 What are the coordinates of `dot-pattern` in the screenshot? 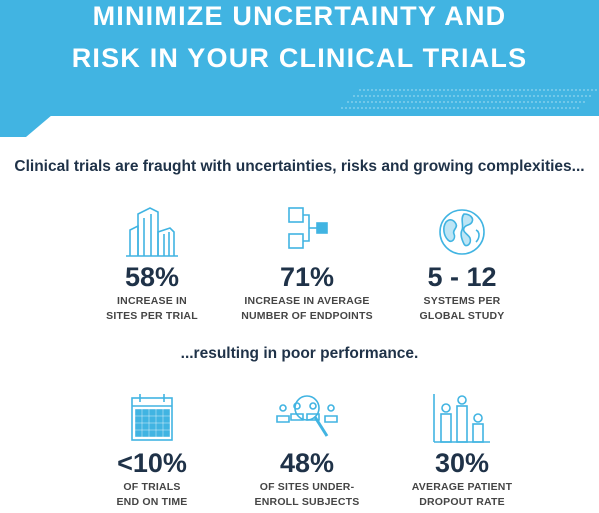 It's located at (469, 99).